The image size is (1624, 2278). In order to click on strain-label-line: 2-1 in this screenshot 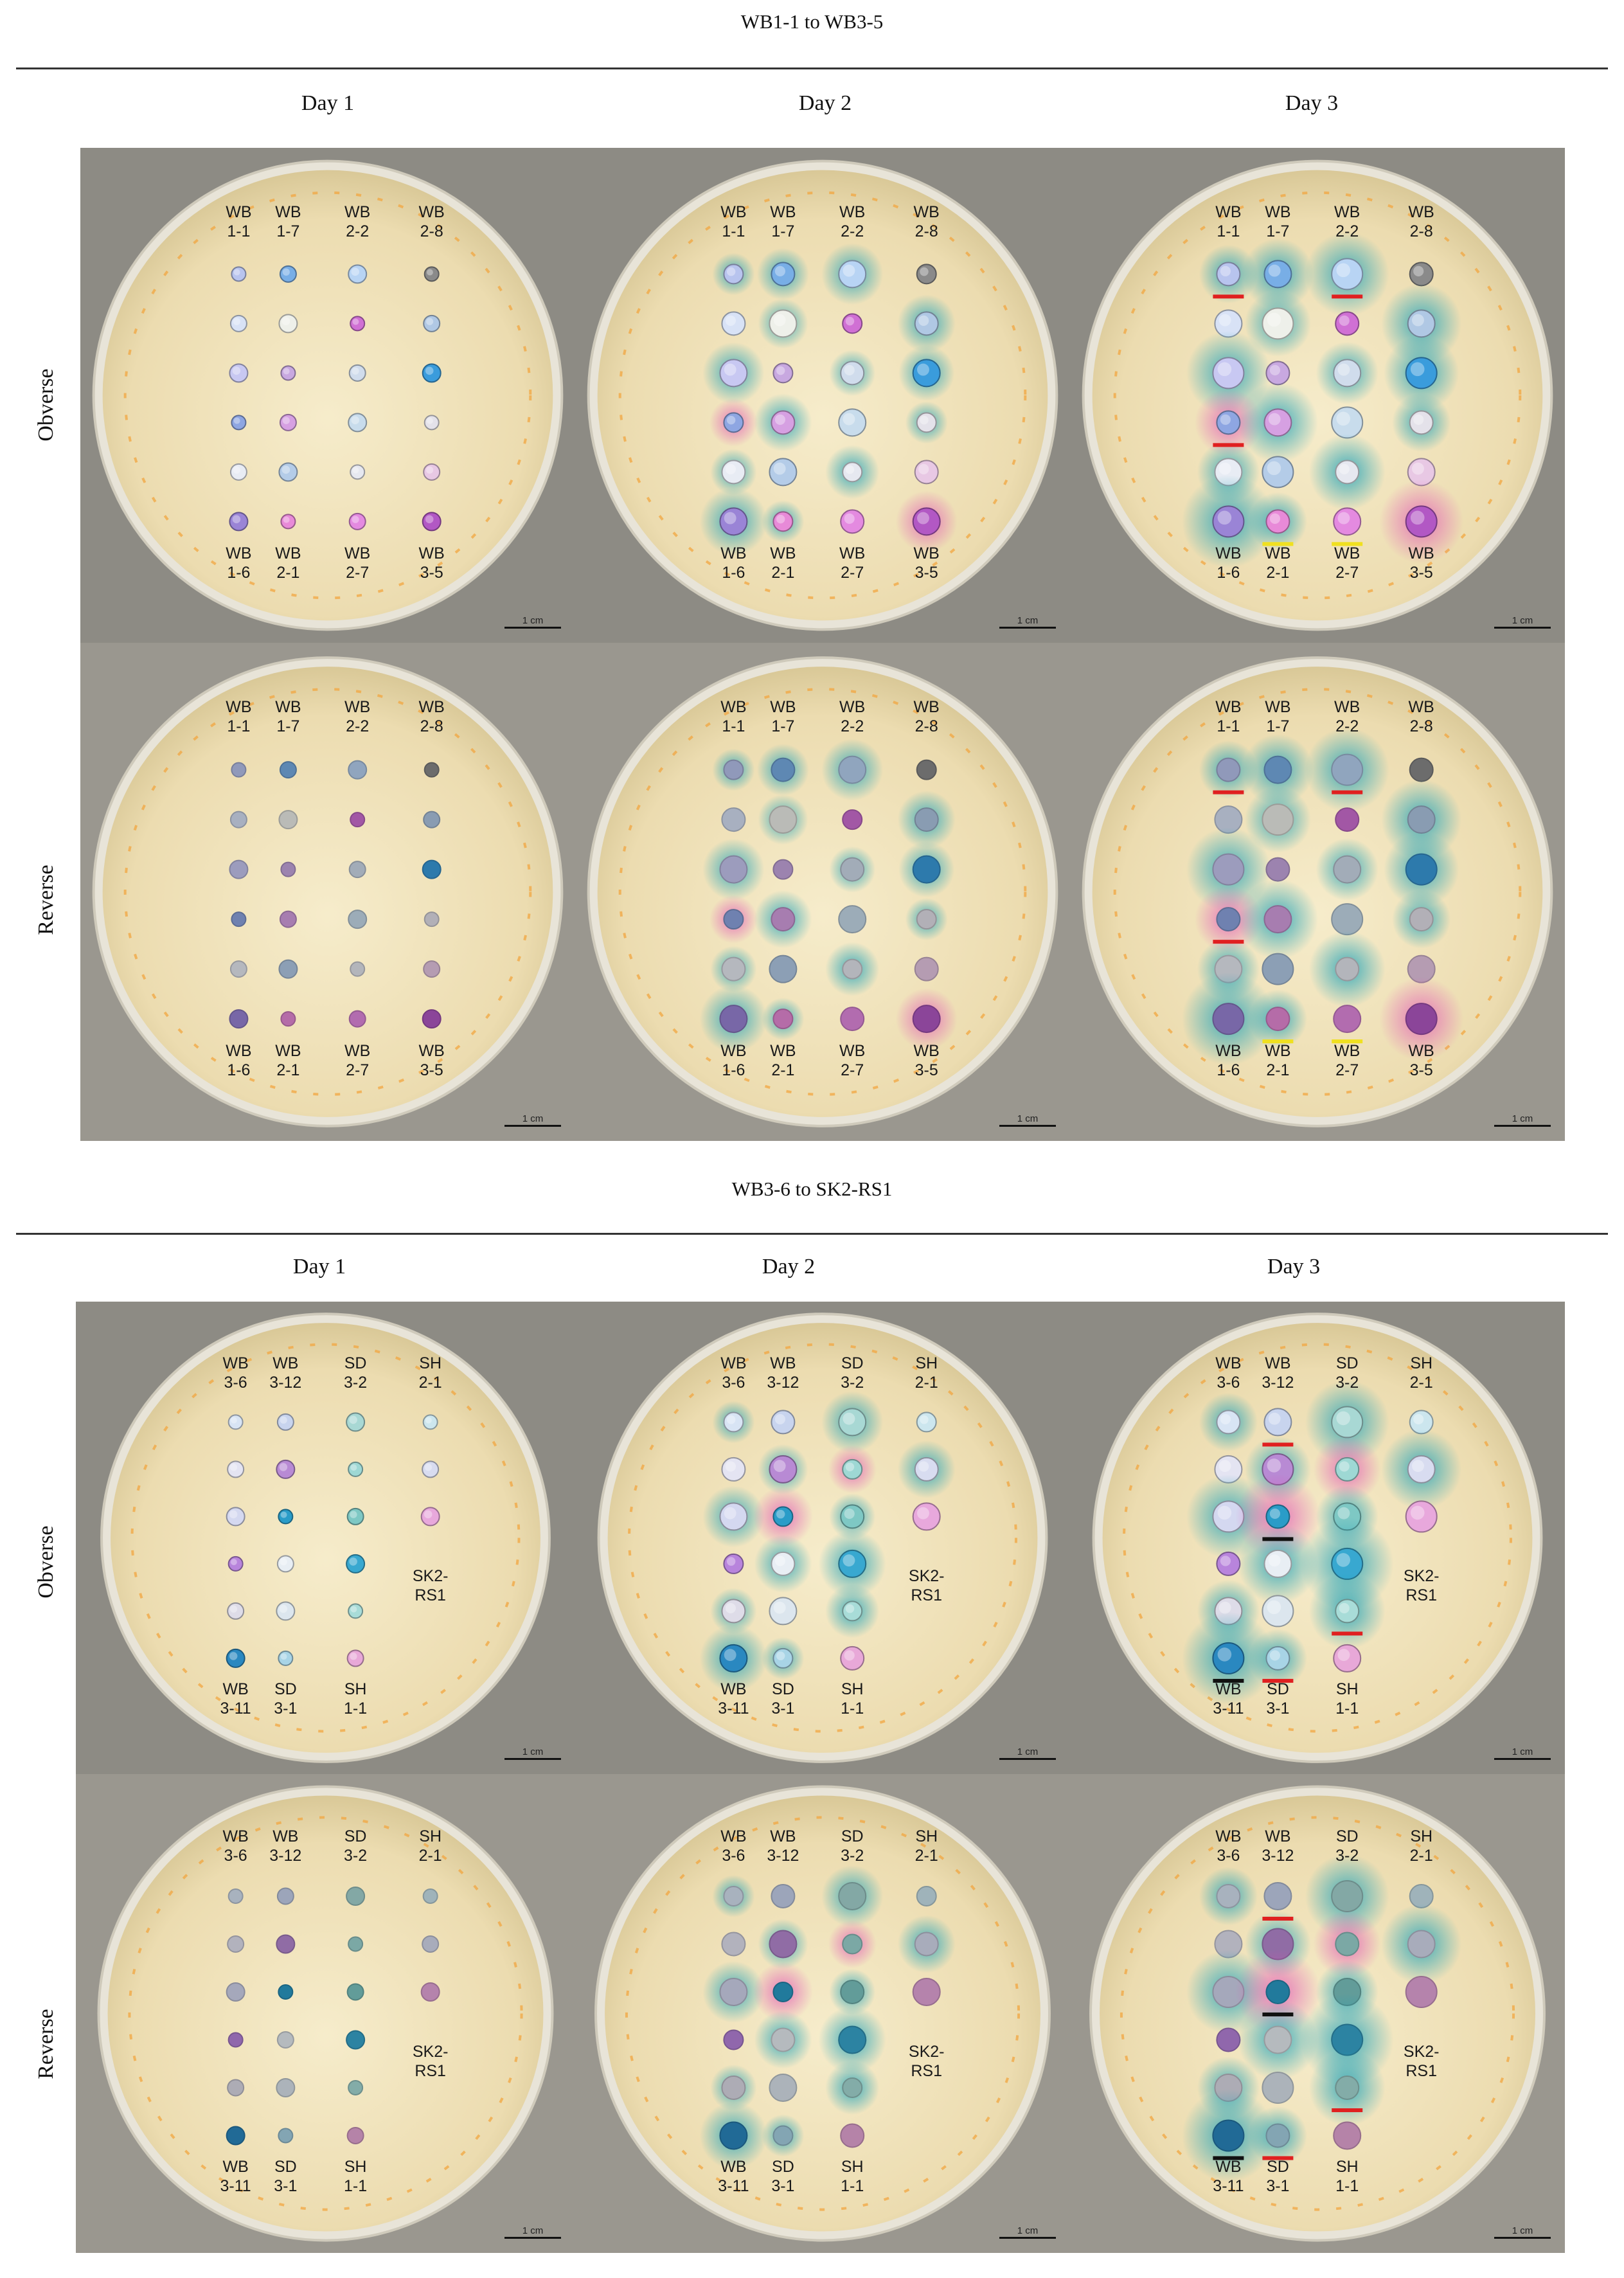, I will do `click(1421, 1855)`.